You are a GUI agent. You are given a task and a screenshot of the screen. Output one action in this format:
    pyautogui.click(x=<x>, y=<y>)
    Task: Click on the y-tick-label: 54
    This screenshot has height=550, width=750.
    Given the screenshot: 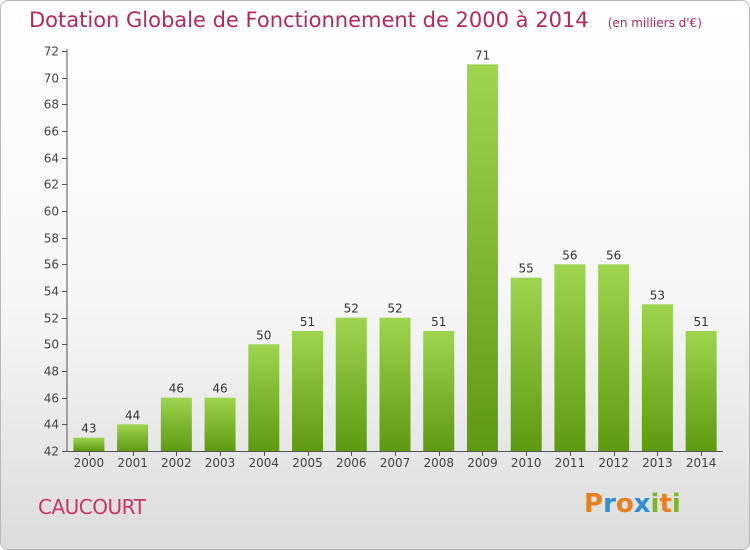 What is the action you would take?
    pyautogui.click(x=51, y=292)
    